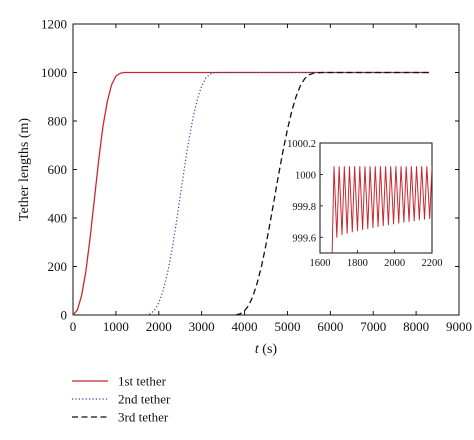 This screenshot has width=474, height=440. What do you see at coordinates (320, 263) in the screenshot?
I see `inset-x-tick-label: 1600` at bounding box center [320, 263].